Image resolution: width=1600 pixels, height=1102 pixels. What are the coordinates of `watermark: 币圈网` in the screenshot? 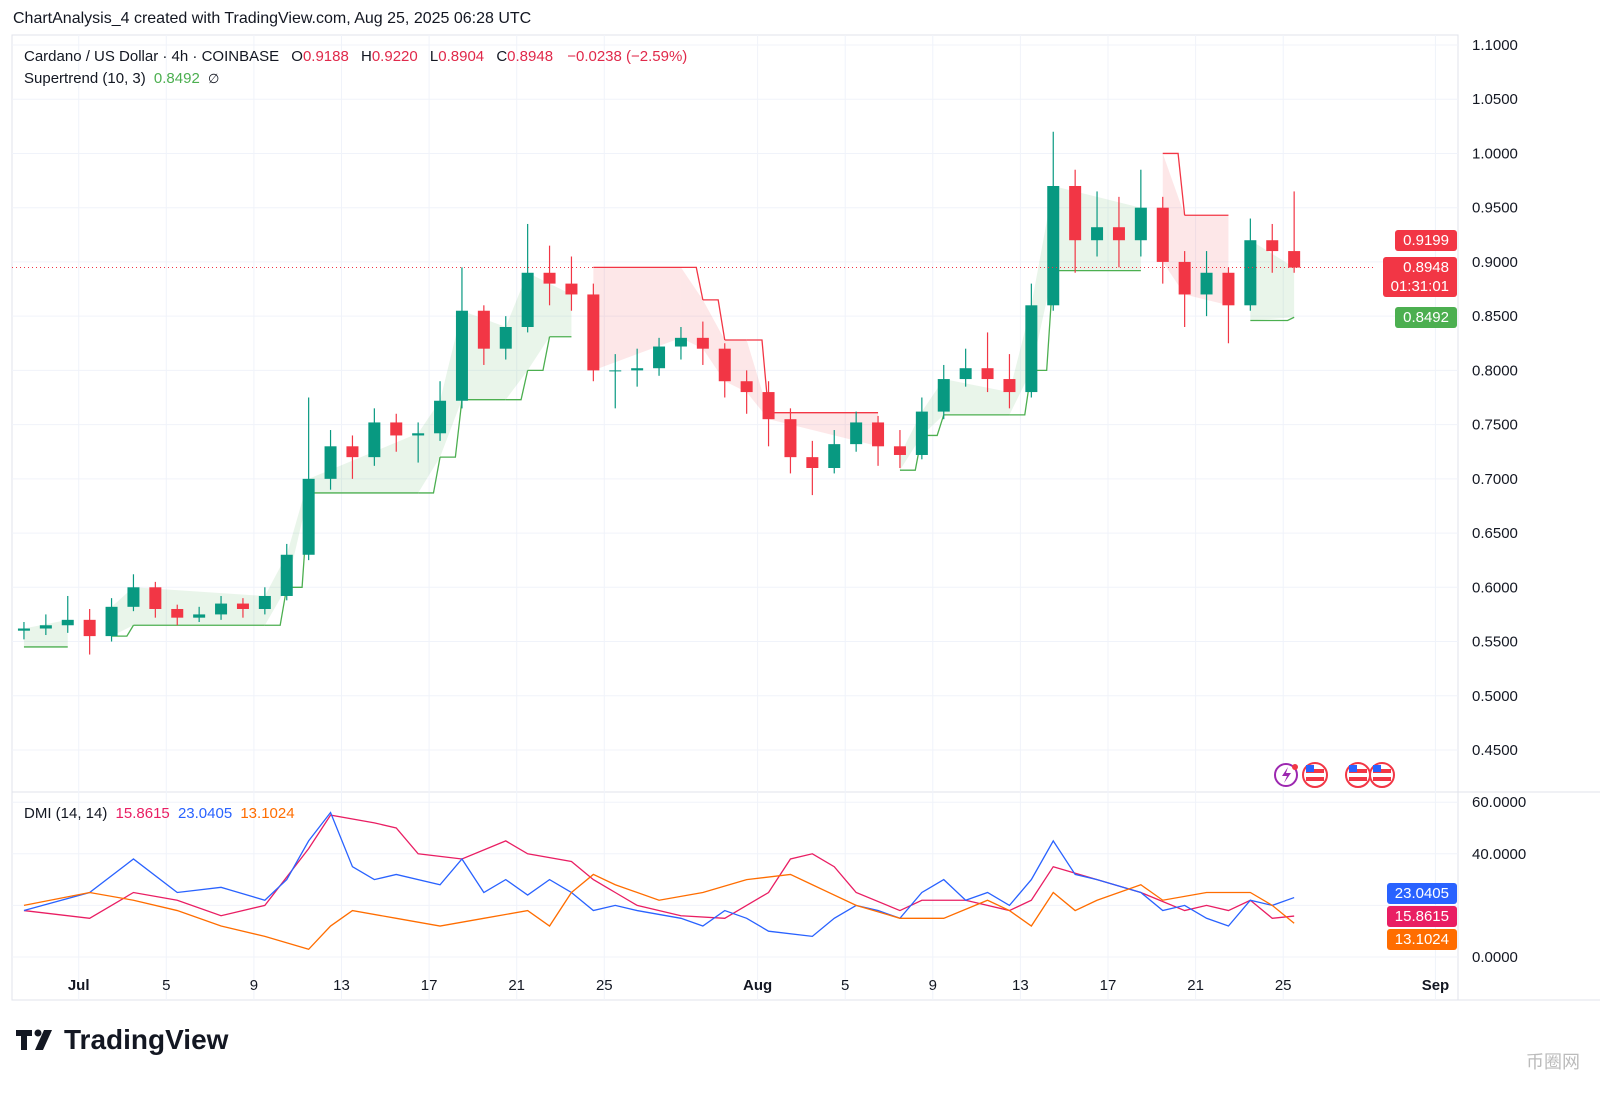 It's located at (1553, 1062).